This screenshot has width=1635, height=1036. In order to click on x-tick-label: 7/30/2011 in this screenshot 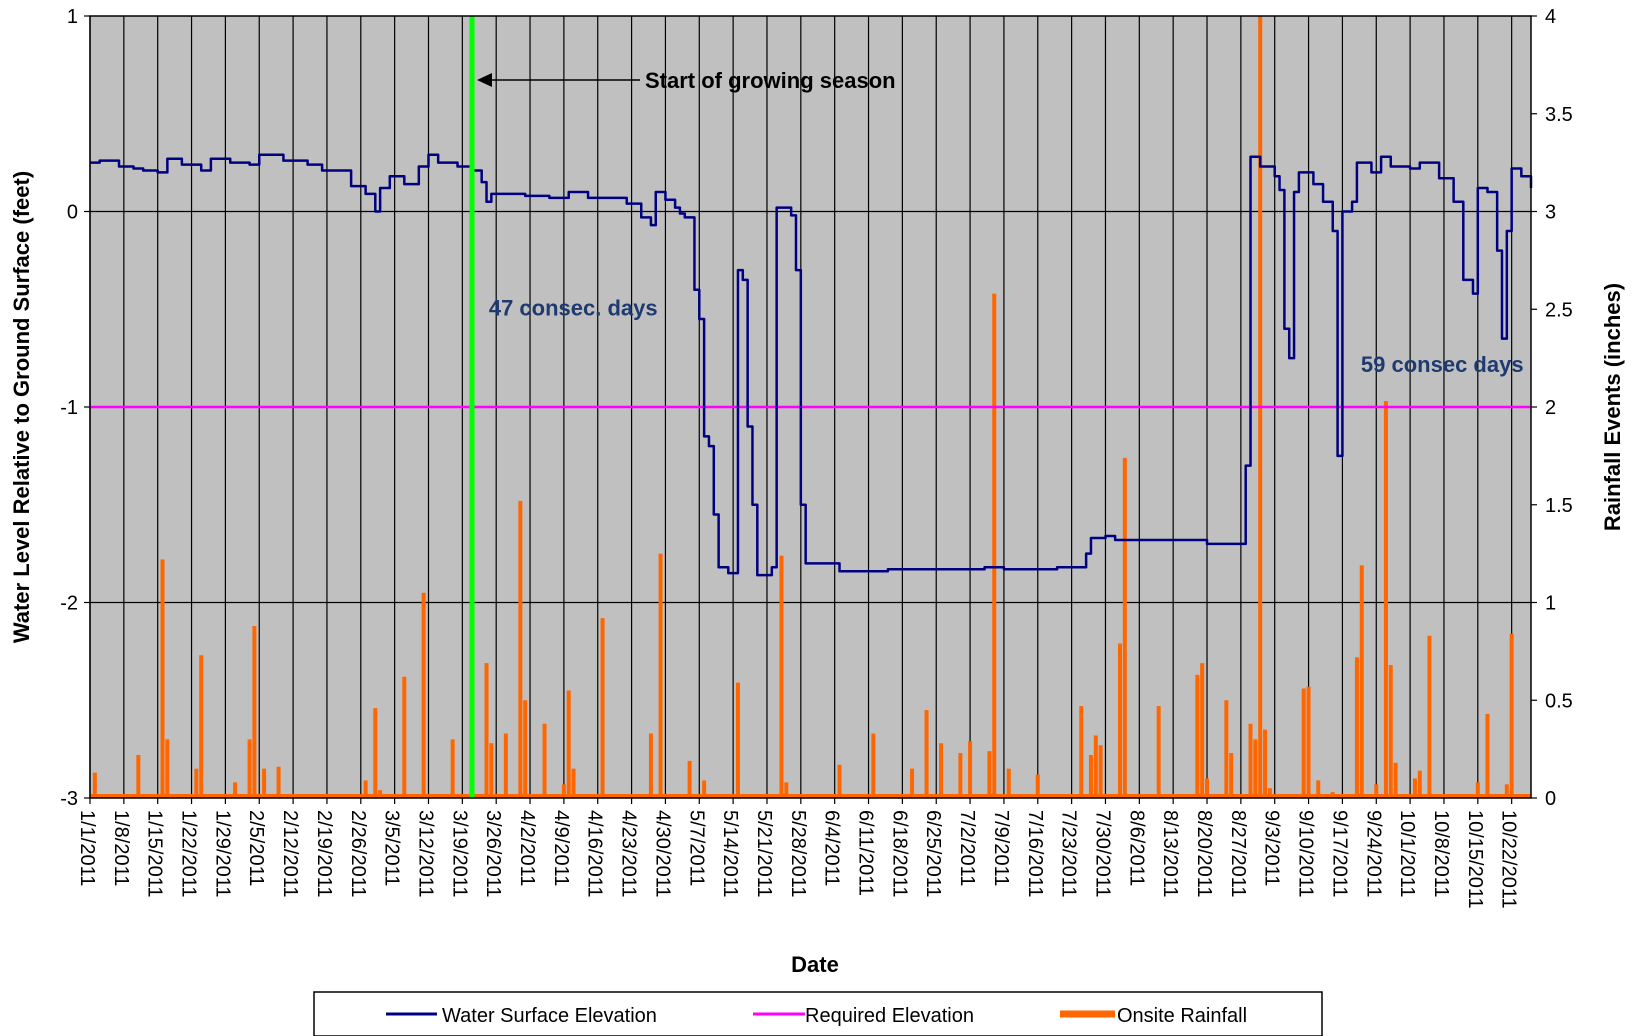, I will do `click(1102, 854)`.